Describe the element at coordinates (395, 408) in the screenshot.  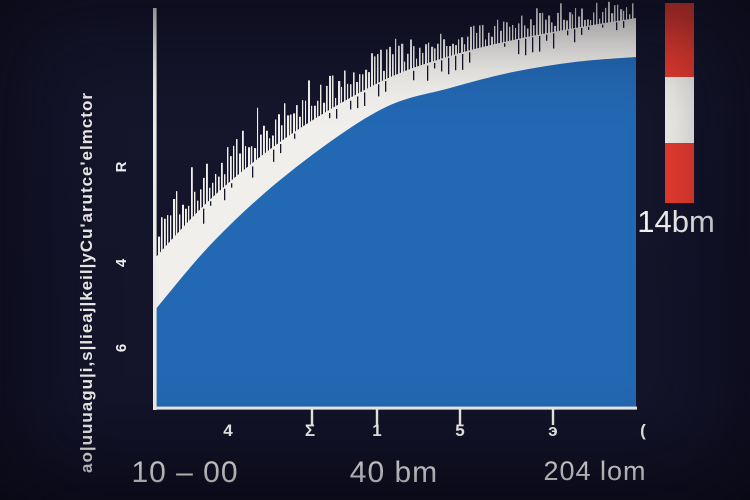
I see `x-baseline` at that location.